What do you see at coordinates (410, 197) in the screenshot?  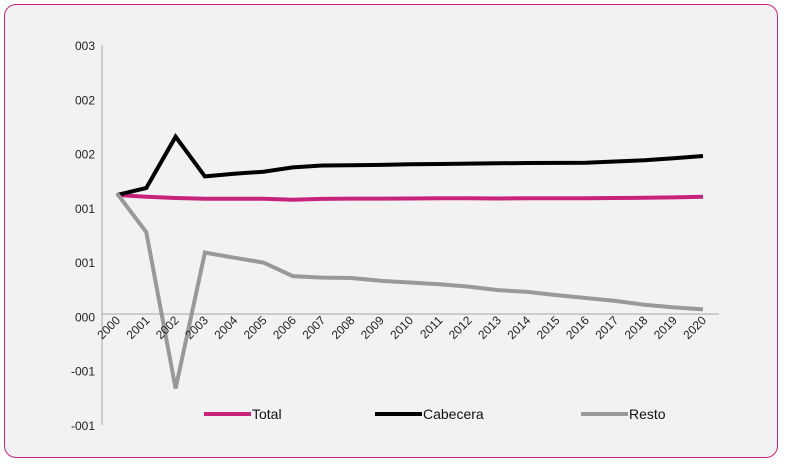 I see `series-line-total` at bounding box center [410, 197].